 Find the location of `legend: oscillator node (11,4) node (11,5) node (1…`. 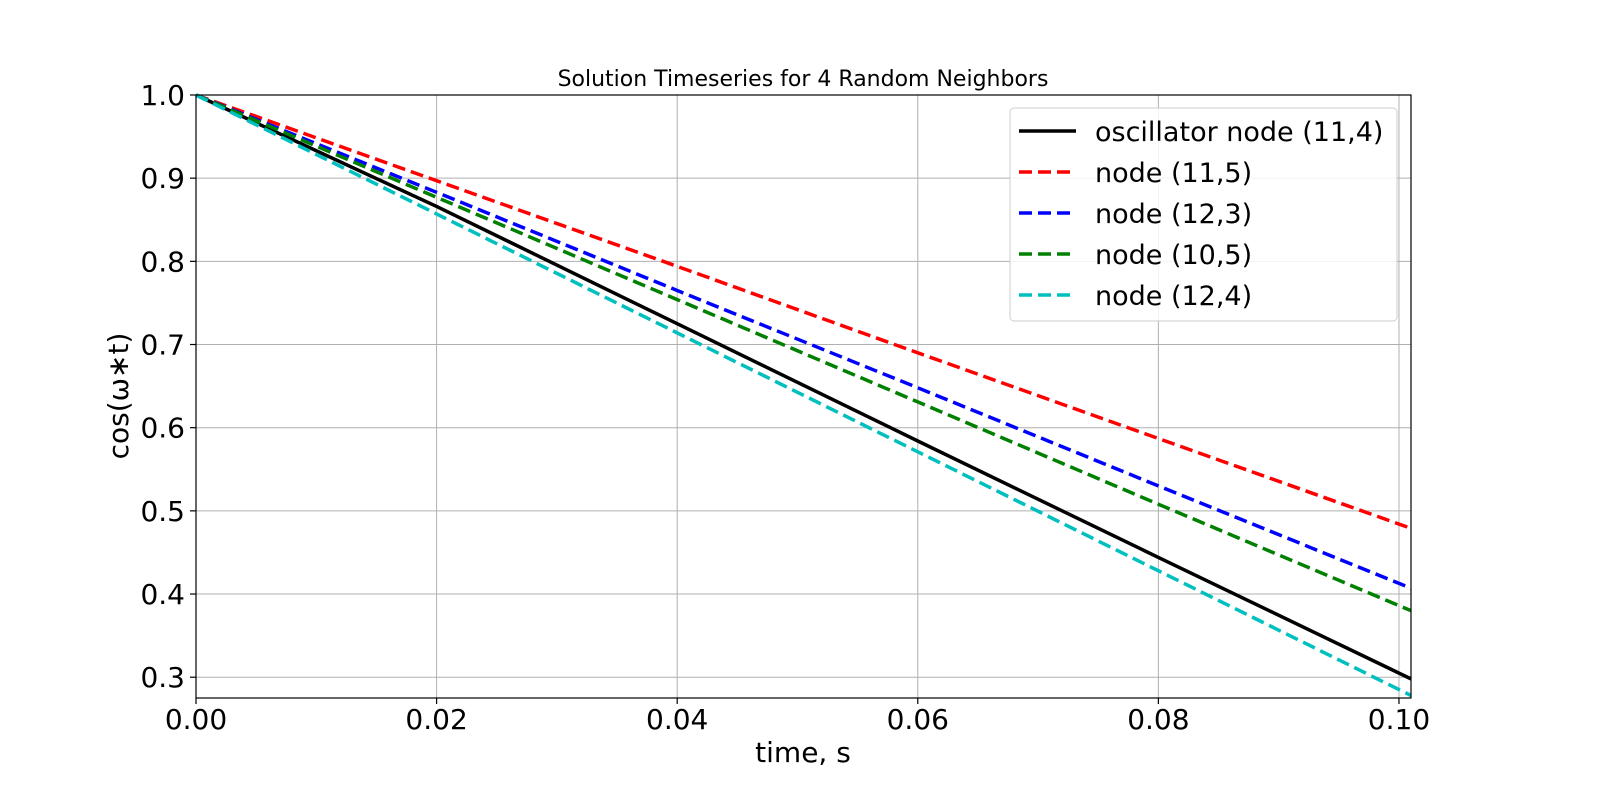

legend: oscillator node (11,4) node (11,5) node (1… is located at coordinates (1203, 214).